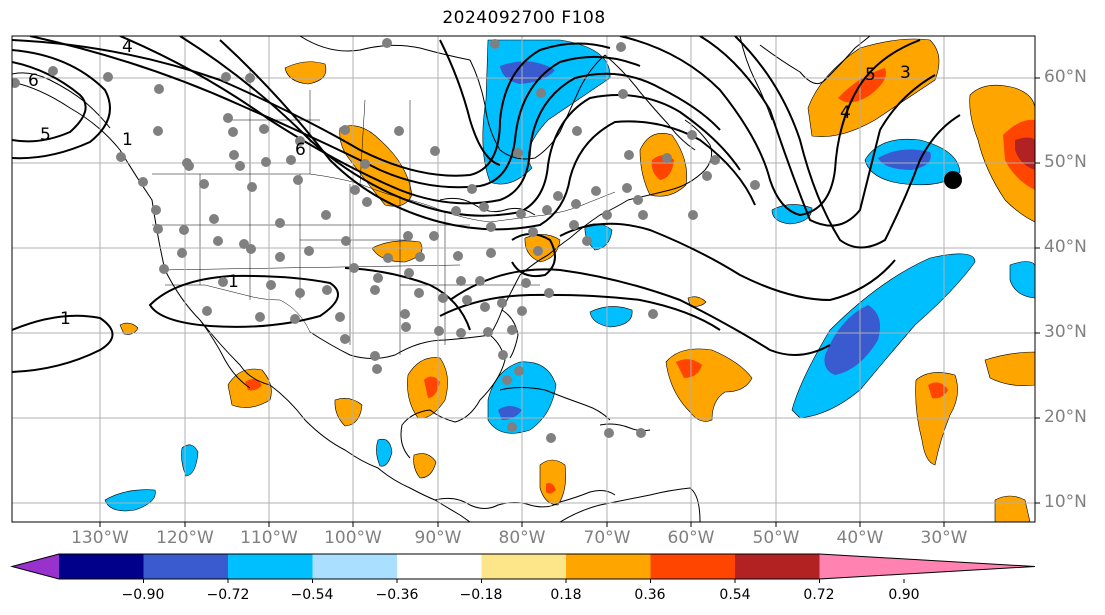 The height and width of the screenshot is (615, 1105). Describe the element at coordinates (580, 312) in the screenshot. I see `contour-subtropic` at that location.